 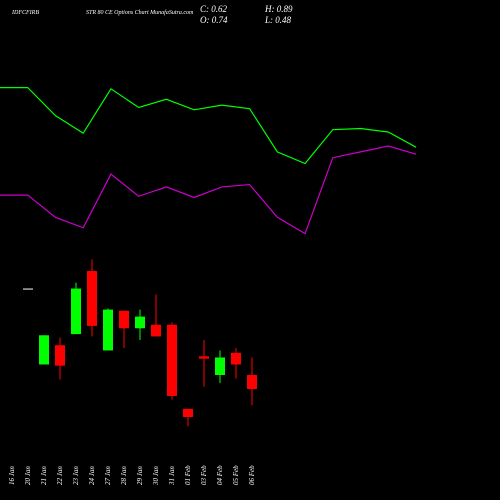 What do you see at coordinates (76, 475) in the screenshot?
I see `x-tick-label: 23 Jan` at bounding box center [76, 475].